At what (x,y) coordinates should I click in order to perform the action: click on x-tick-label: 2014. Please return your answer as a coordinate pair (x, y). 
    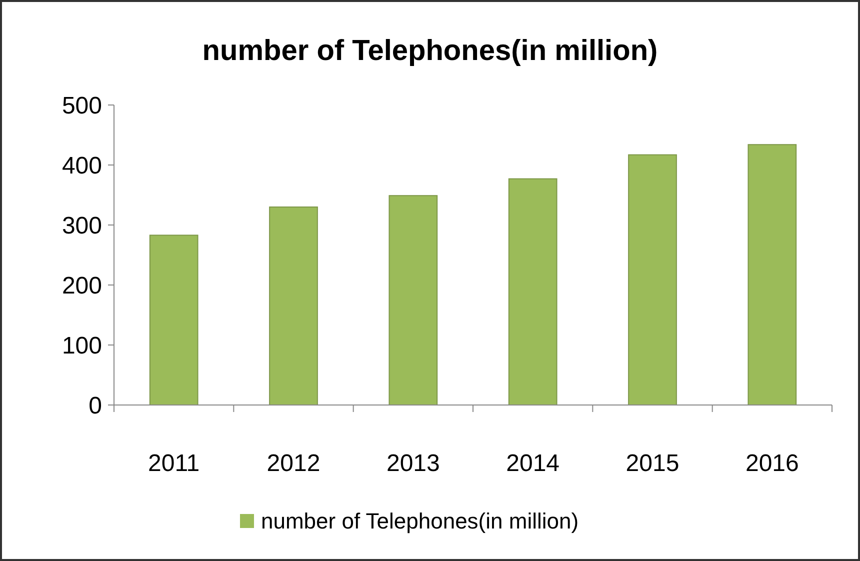
    Looking at the image, I should click on (533, 463).